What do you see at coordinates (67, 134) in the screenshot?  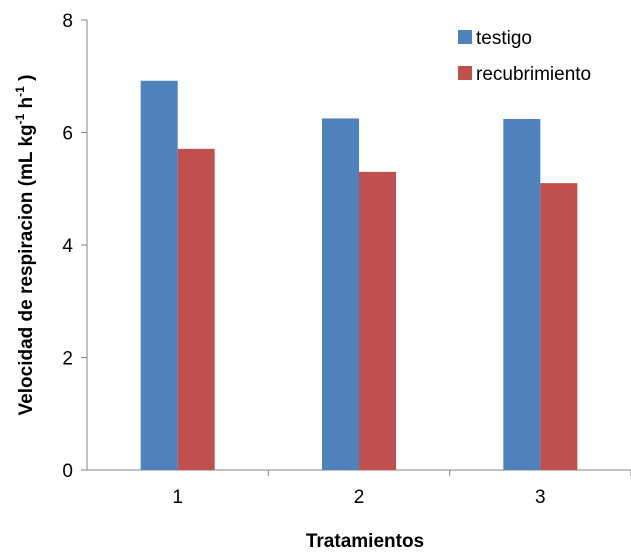 I see `y-tick-label: 6` at bounding box center [67, 134].